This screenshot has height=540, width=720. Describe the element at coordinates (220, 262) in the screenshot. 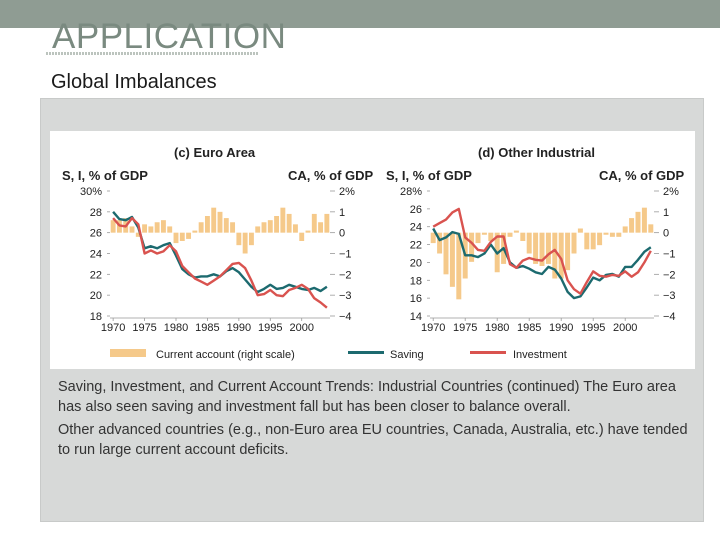

I see `chart-c-investment-line` at that location.